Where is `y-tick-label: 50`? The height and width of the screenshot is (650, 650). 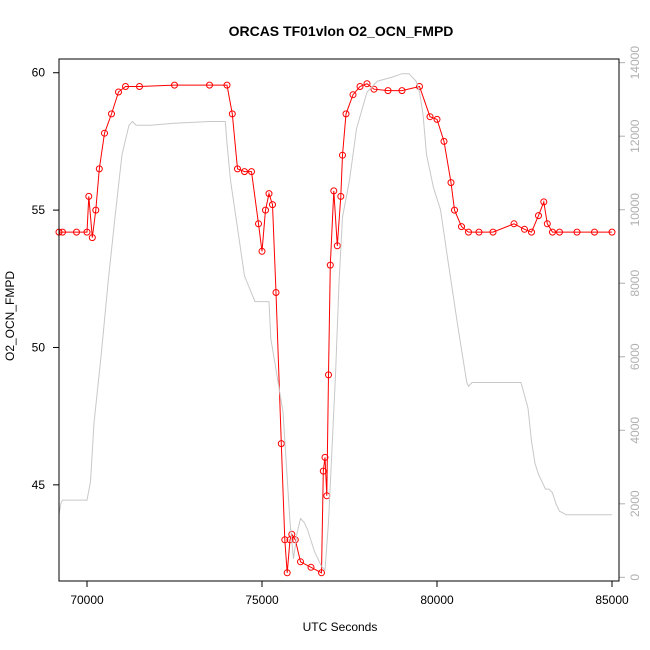 y-tick-label: 50 is located at coordinates (39, 347).